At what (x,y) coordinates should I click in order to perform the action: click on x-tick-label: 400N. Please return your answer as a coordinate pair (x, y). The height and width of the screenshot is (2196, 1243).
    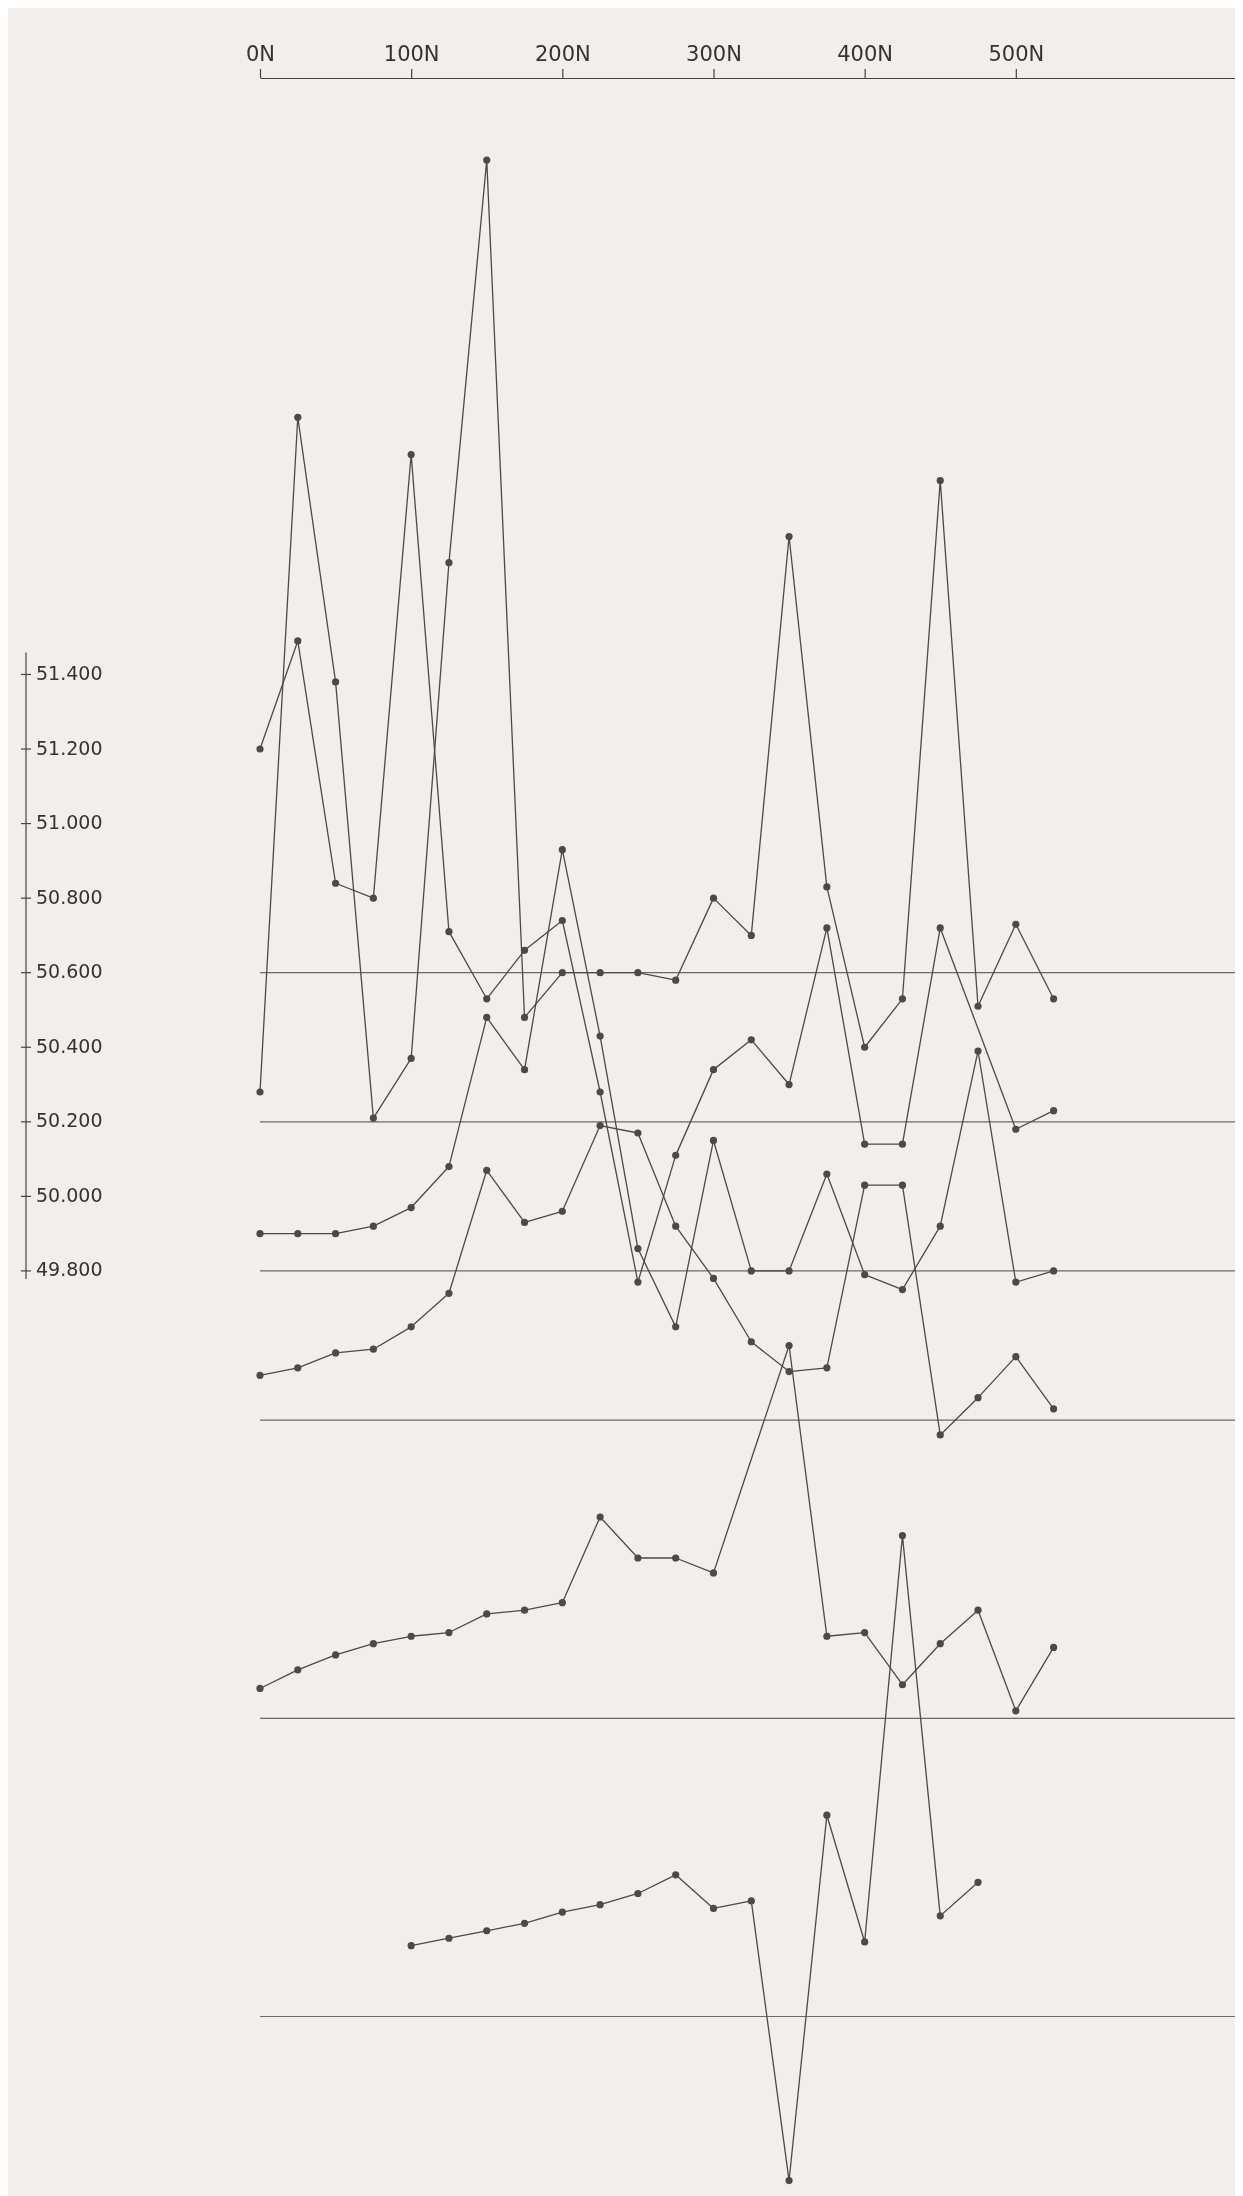
    Looking at the image, I should click on (865, 54).